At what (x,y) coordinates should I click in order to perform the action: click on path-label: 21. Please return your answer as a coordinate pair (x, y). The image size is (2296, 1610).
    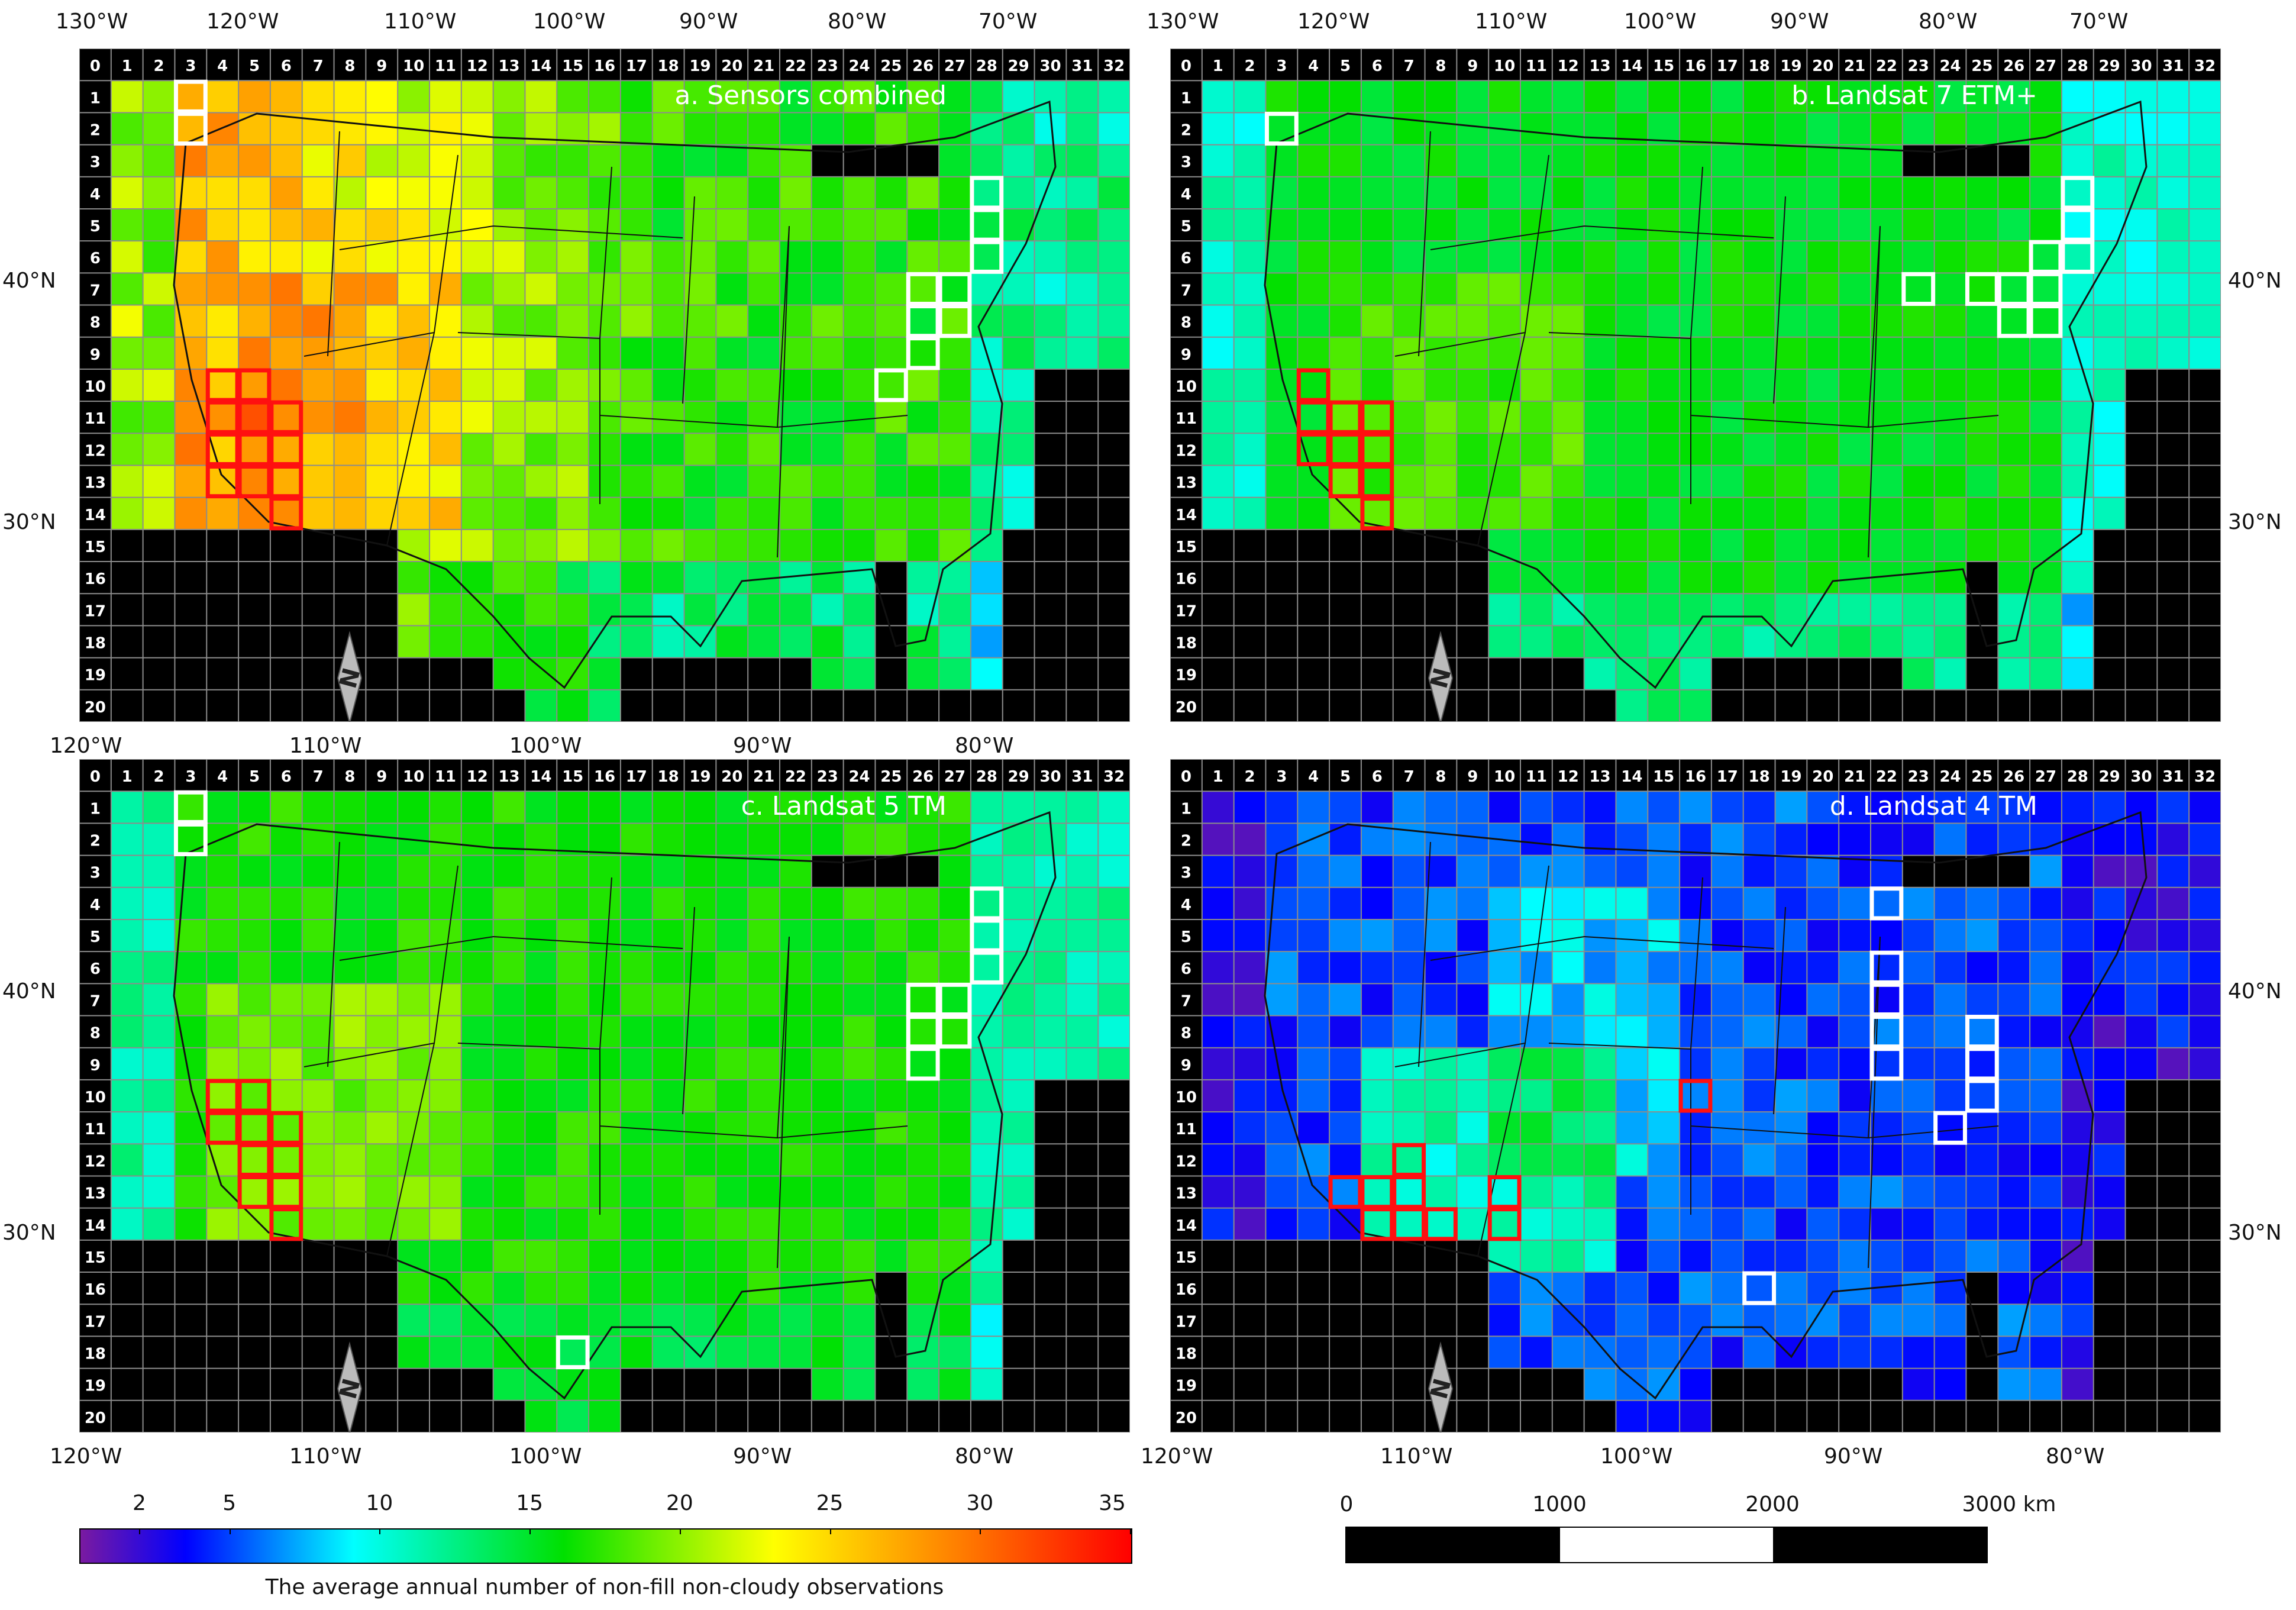
    Looking at the image, I should click on (763, 66).